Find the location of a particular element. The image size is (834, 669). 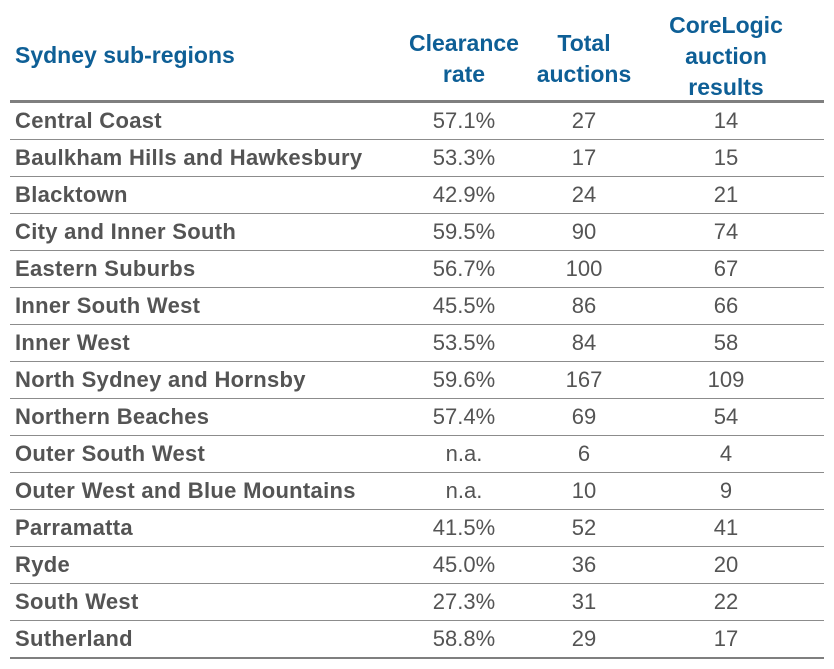

cell-total-auctions: 90 is located at coordinates (584, 231).